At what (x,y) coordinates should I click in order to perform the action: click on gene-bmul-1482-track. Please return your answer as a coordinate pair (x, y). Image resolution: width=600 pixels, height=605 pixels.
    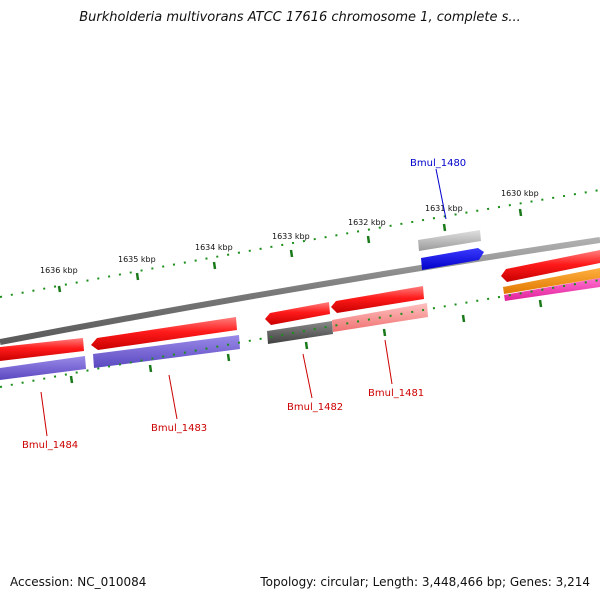
    Looking at the image, I should click on (300, 332).